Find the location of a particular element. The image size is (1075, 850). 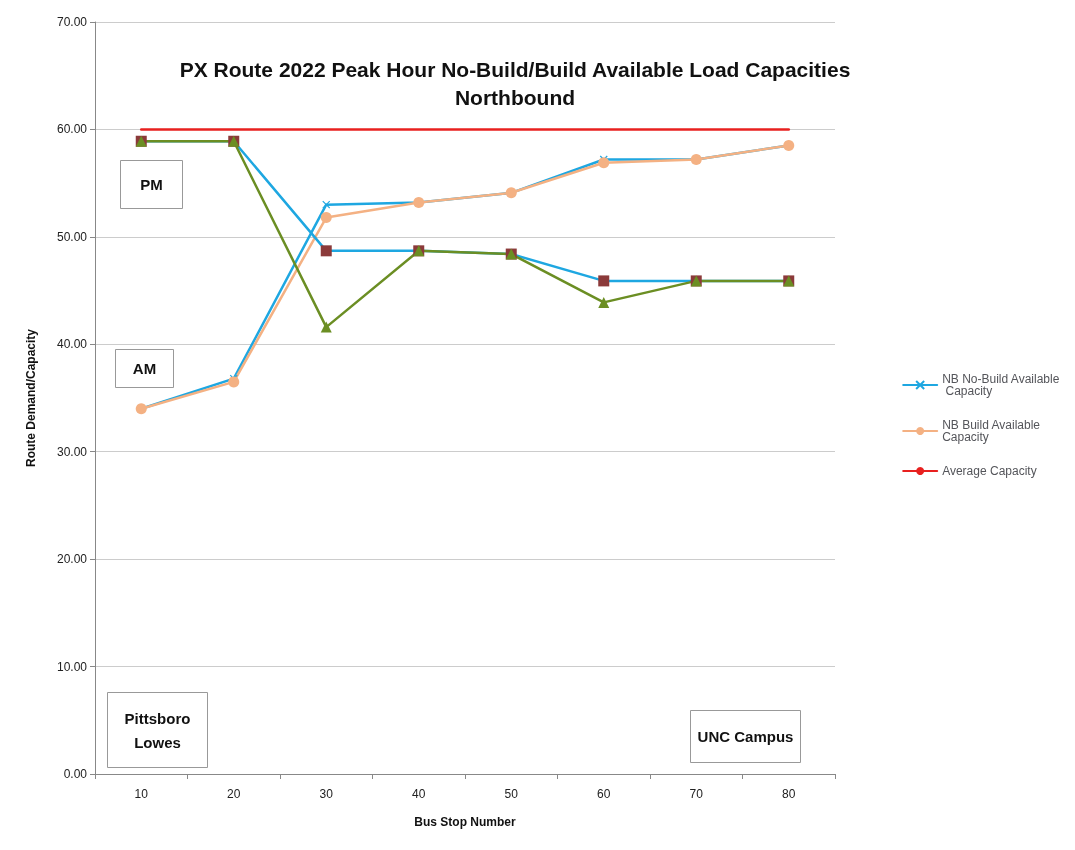

y-axis-title: Route Demand/Capacity is located at coordinates (31, 398).